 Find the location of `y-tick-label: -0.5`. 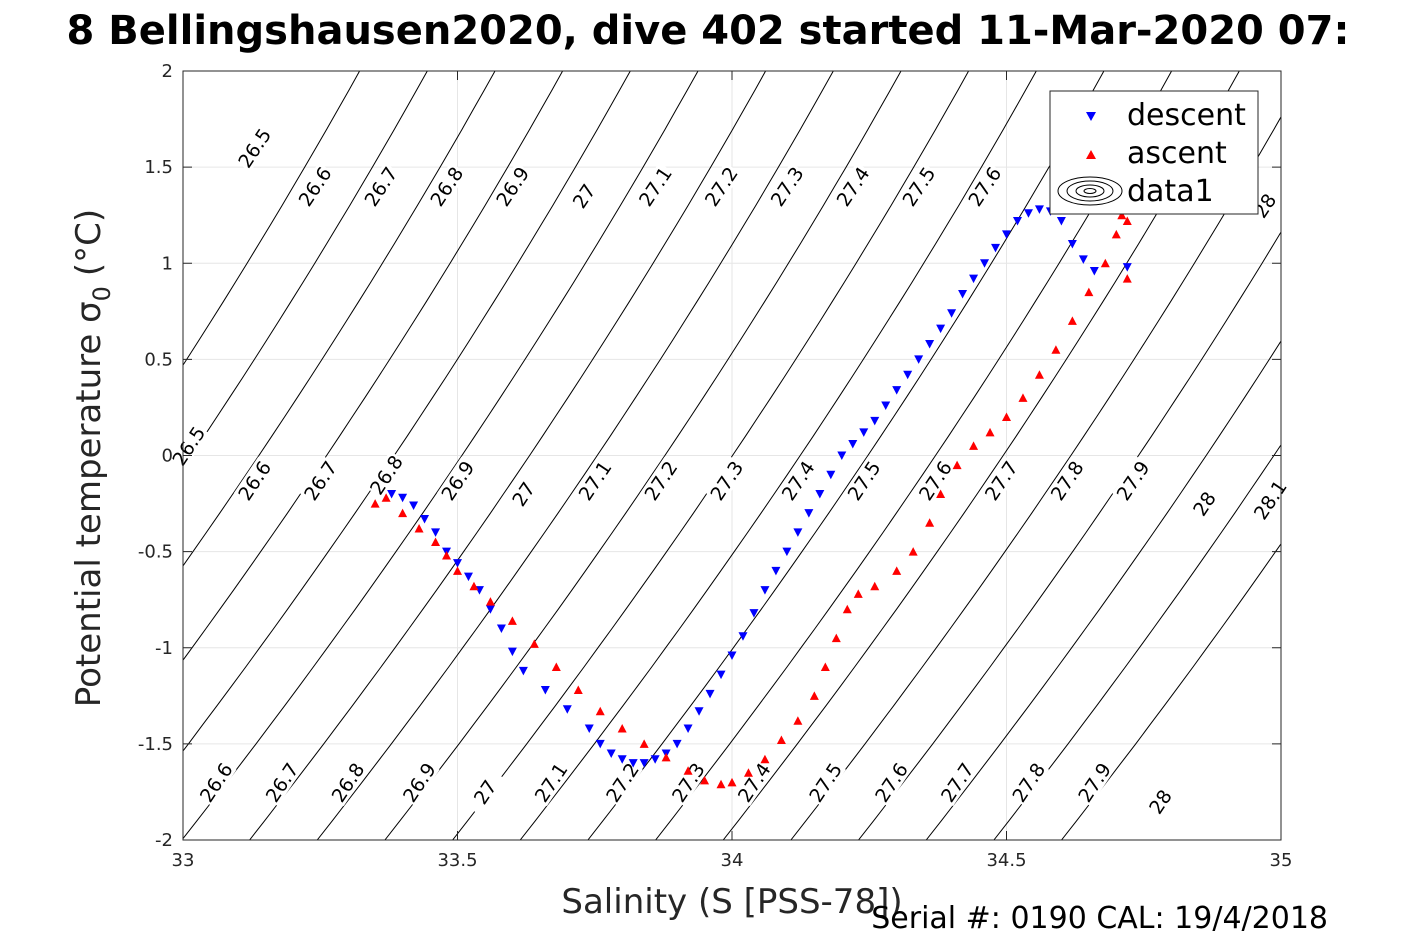

y-tick-label: -0.5 is located at coordinates (155, 552).